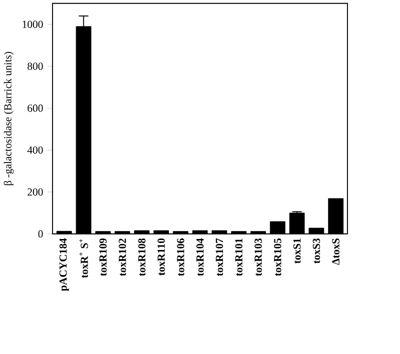 Image resolution: width=400 pixels, height=354 pixels. Describe the element at coordinates (32, 24) in the screenshot. I see `y-tick-label: 1000` at that location.